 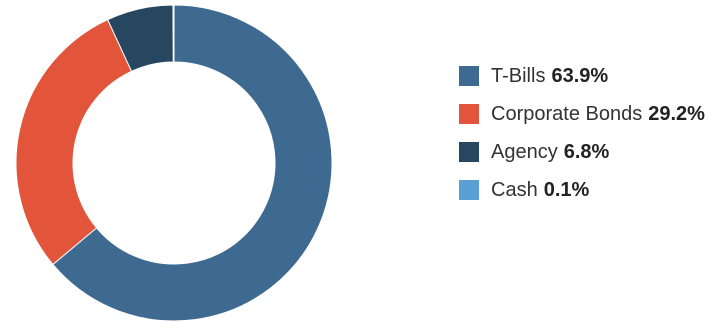 I want to click on legend-swatch-t-bills, so click(x=469, y=76).